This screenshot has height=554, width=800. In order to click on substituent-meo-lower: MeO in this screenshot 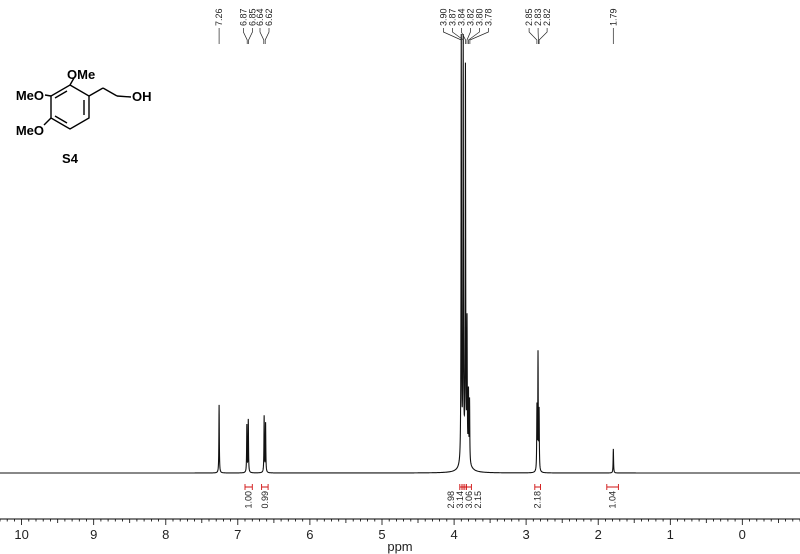, I will do `click(30, 130)`.